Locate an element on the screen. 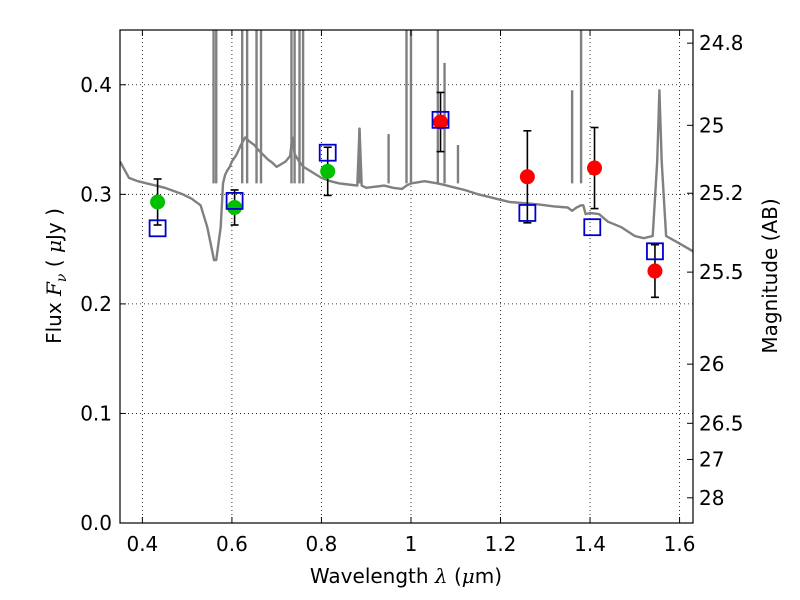  right-tick-label: 25.2 is located at coordinates (721, 193).